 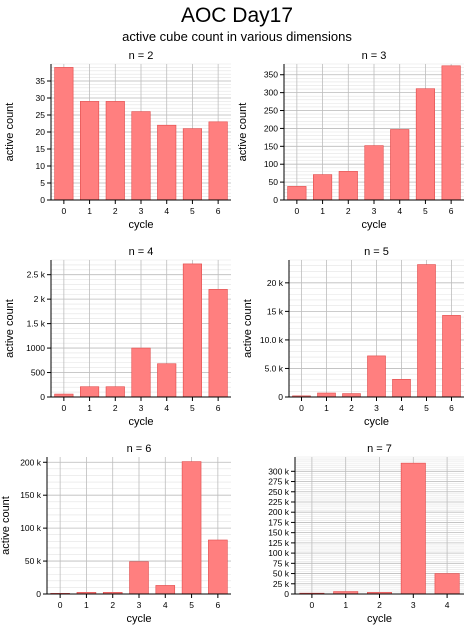 What do you see at coordinates (274, 368) in the screenshot?
I see `y-tick-label: 5.0 k` at bounding box center [274, 368].